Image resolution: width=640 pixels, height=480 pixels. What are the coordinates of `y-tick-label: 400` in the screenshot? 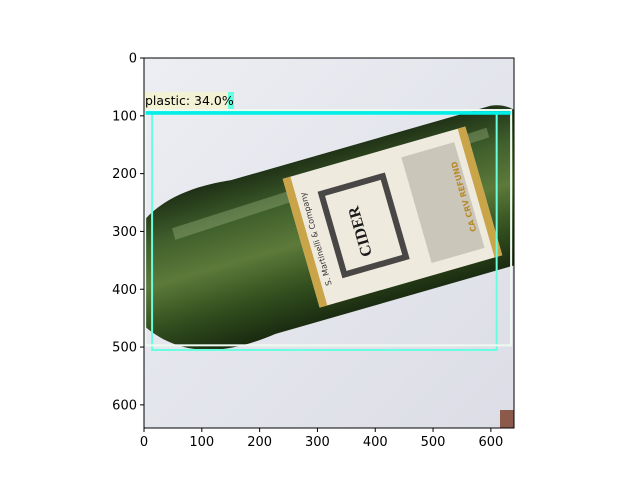 It's located at (124, 290).